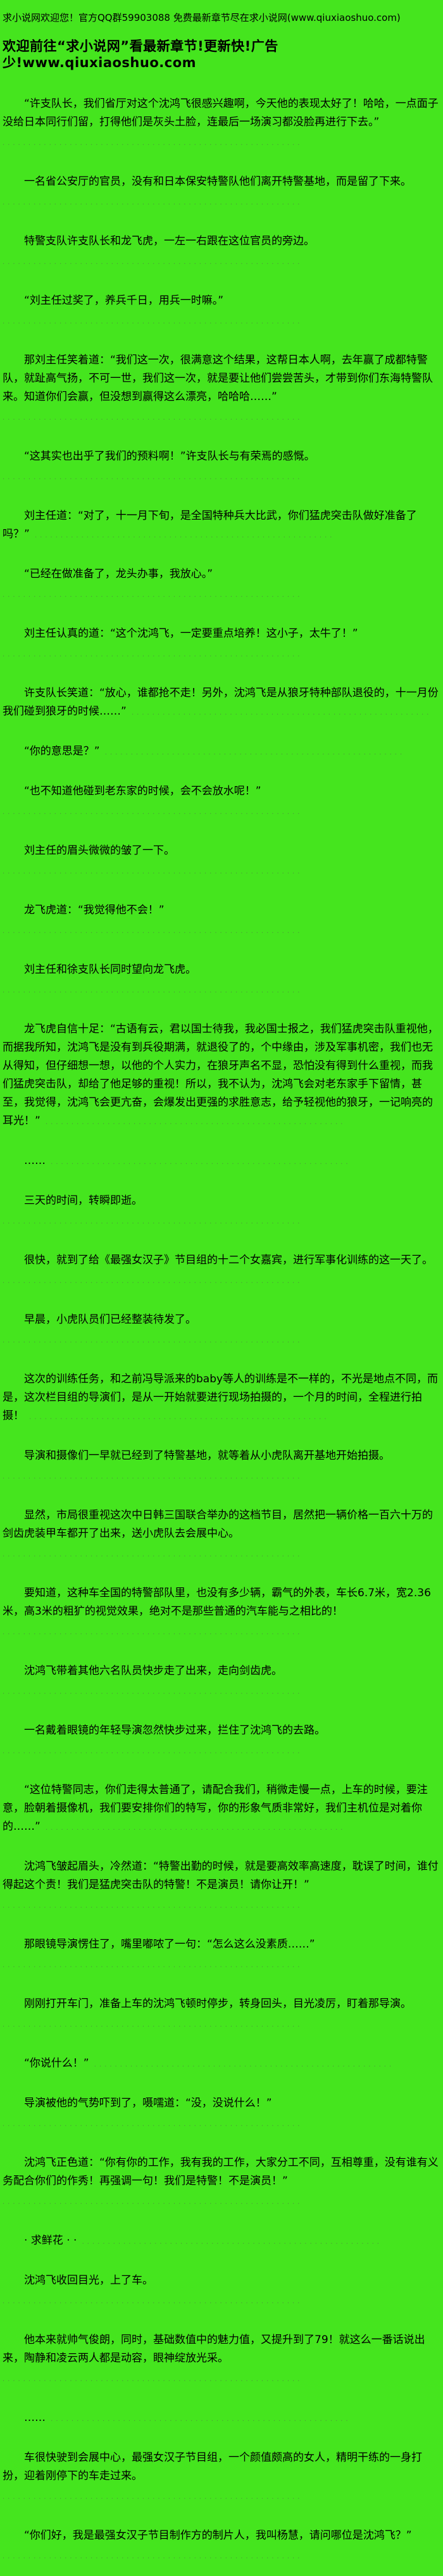 The height and width of the screenshot is (2576, 443). What do you see at coordinates (169, 241) in the screenshot?
I see `paragraph-text: 特警支队许支队长和龙飞虎，一左一右跟在这位官员的旁边。` at bounding box center [169, 241].